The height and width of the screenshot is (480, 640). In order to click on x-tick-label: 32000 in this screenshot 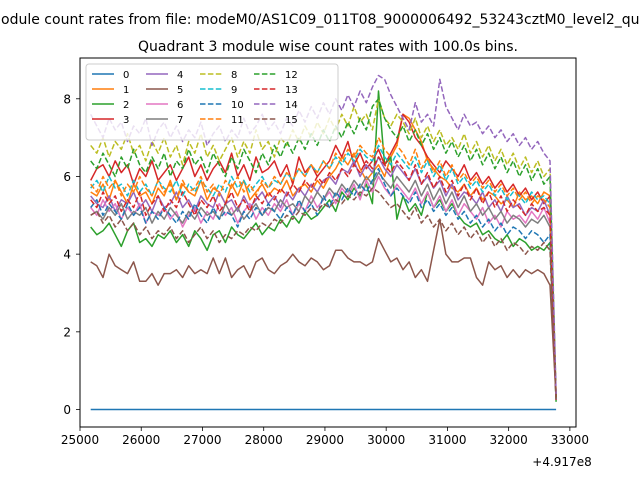, I will do `click(509, 440)`.